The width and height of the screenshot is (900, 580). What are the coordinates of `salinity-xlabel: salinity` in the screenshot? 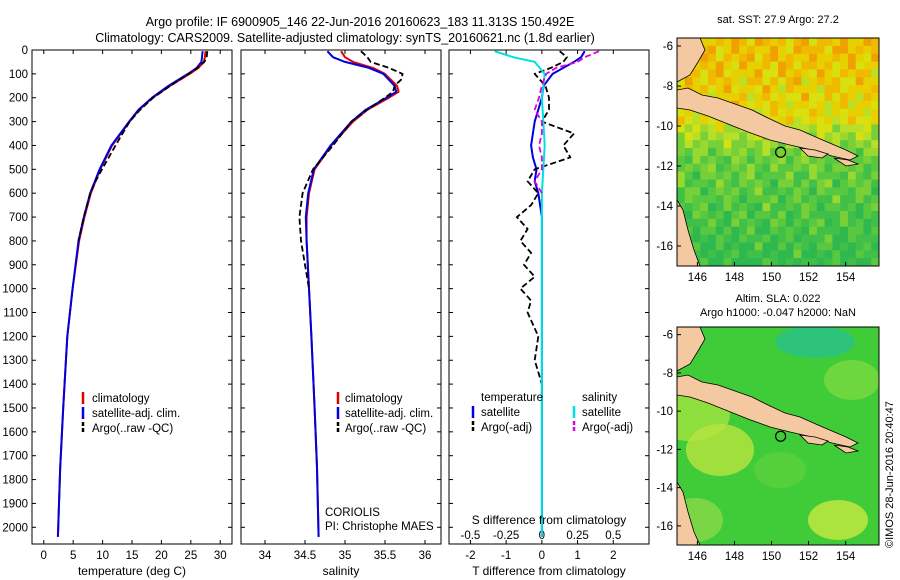 It's located at (341, 571).